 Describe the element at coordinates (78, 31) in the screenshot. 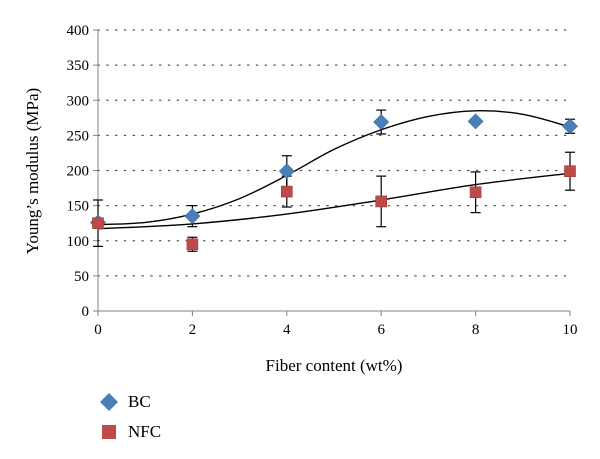

I see `y-tick-label: 400` at that location.